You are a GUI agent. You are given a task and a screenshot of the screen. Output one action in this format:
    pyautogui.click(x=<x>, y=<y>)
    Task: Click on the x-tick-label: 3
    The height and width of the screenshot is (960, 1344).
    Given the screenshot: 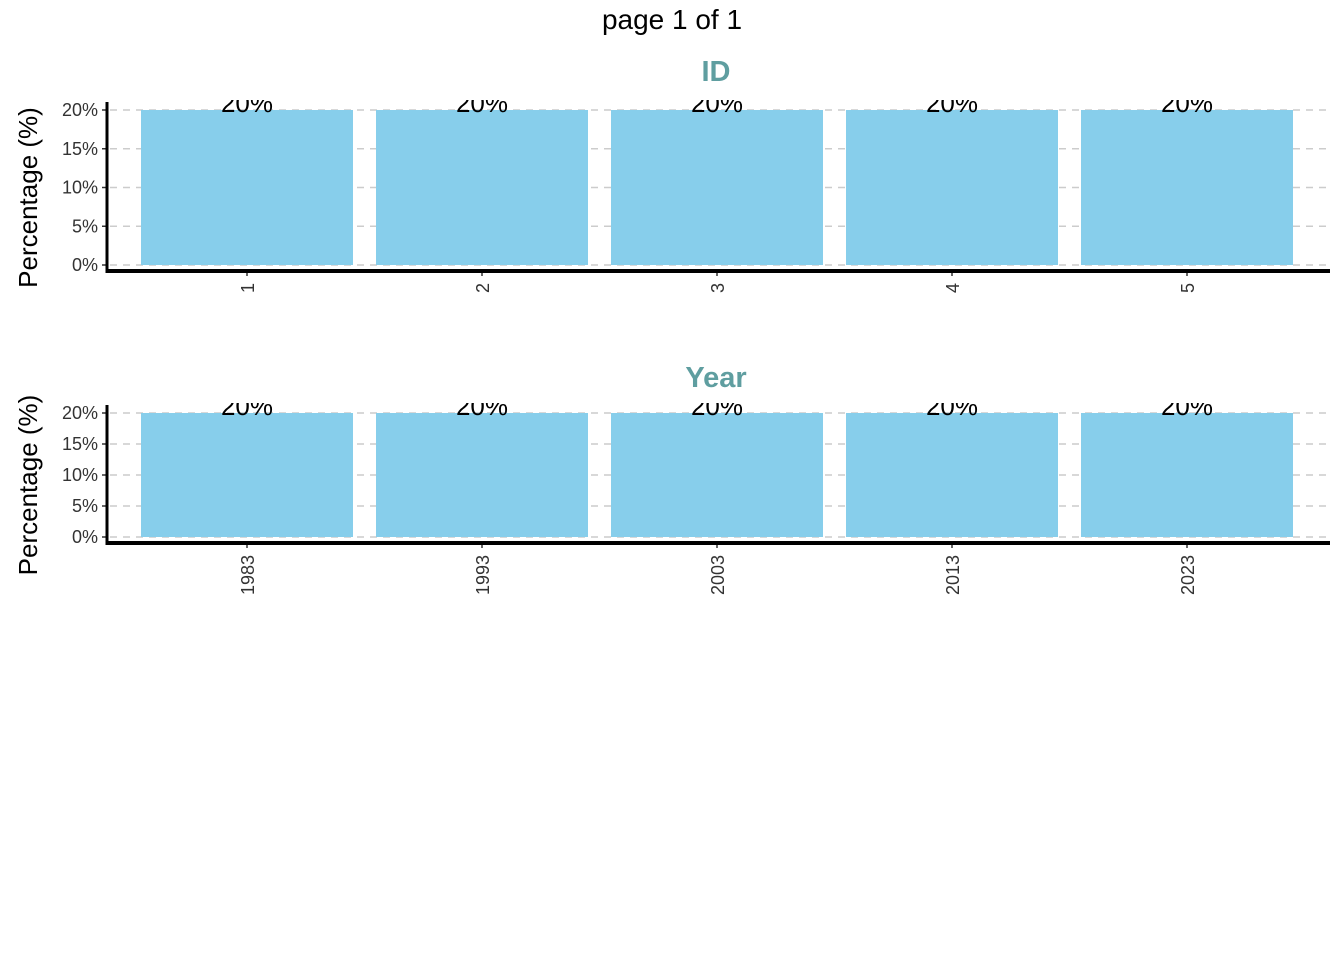 What is the action you would take?
    pyautogui.click(x=718, y=288)
    